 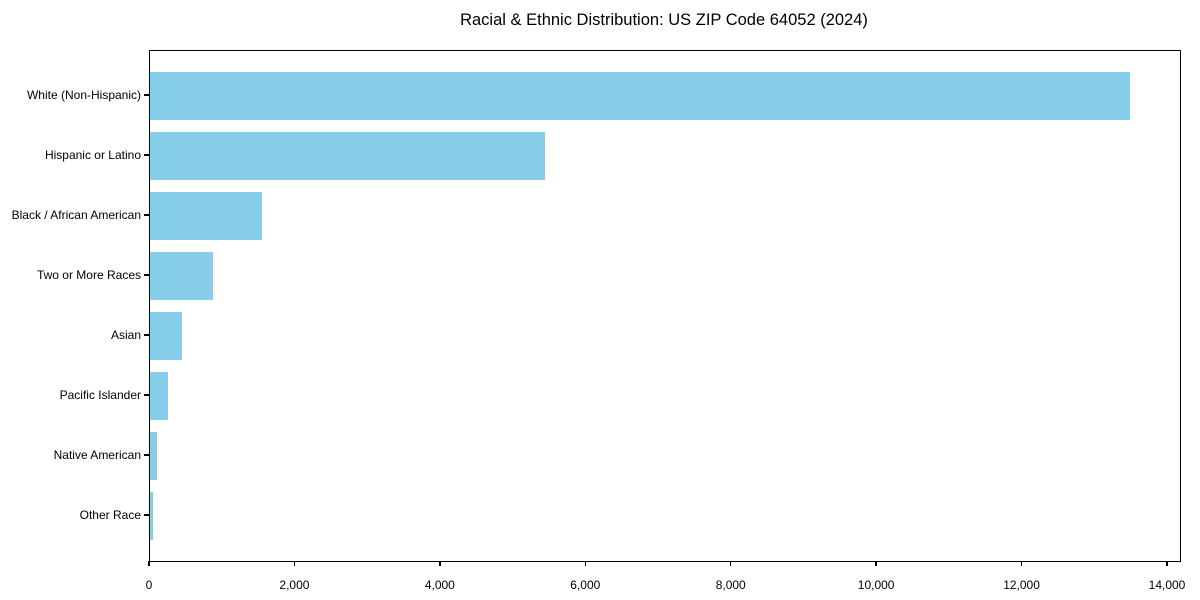 What do you see at coordinates (181, 276) in the screenshot?
I see `bar-two-or-more-races` at bounding box center [181, 276].